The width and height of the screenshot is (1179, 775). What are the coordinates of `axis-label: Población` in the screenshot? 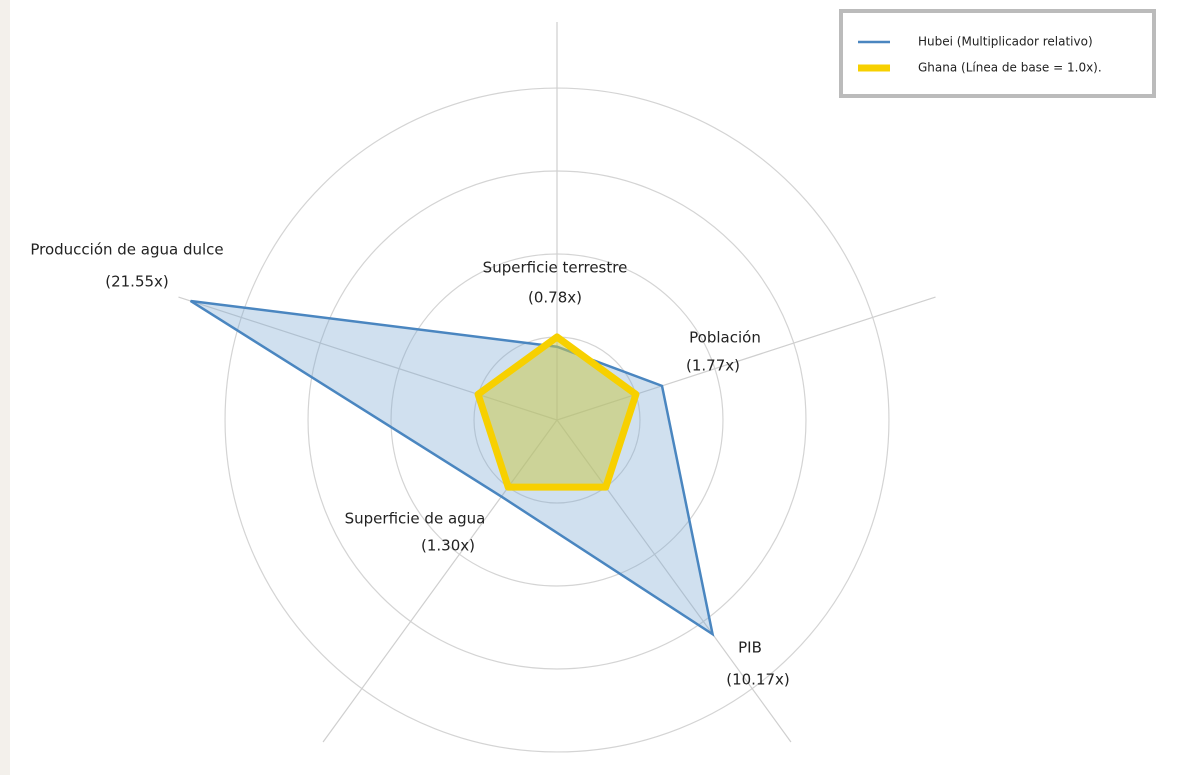 It's located at (725, 338).